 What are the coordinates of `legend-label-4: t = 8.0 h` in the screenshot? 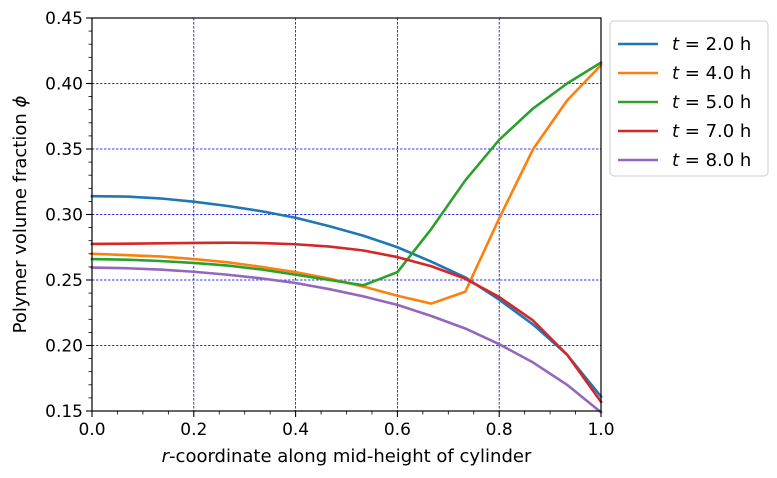 It's located at (711, 160).